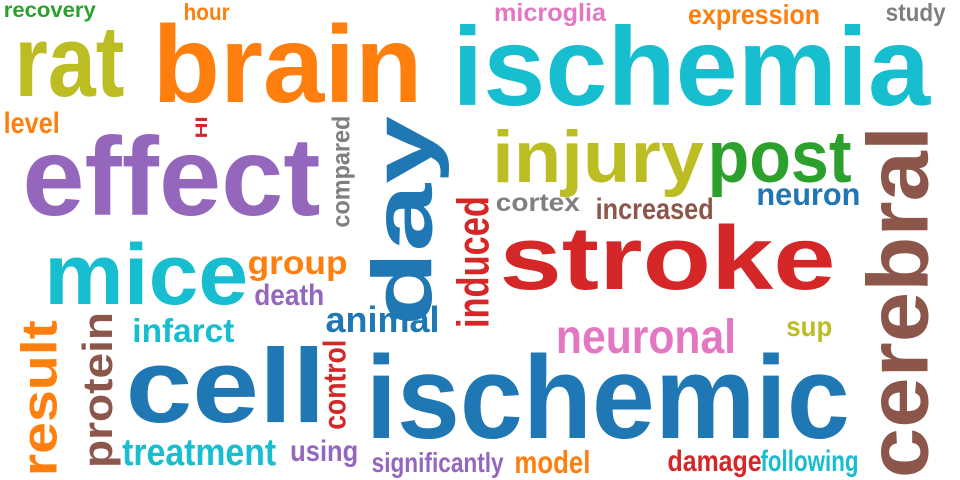 This screenshot has height=480, width=960. Describe the element at coordinates (898, 302) in the screenshot. I see `word-cerebral: cerebral` at that location.